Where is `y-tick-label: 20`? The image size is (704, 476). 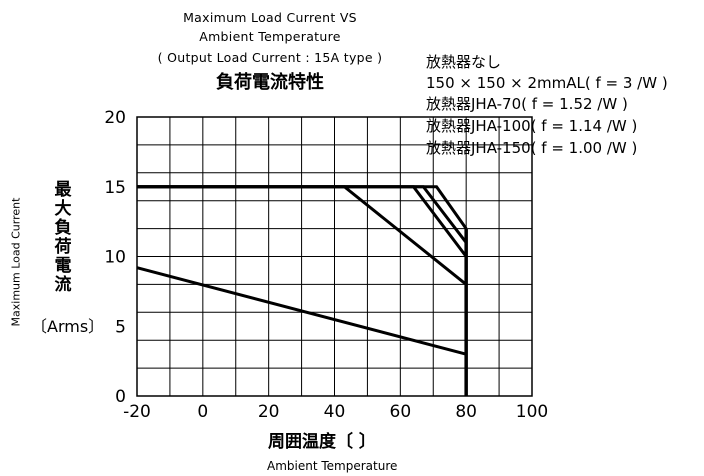 y-tick-label: 20 is located at coordinates (115, 118).